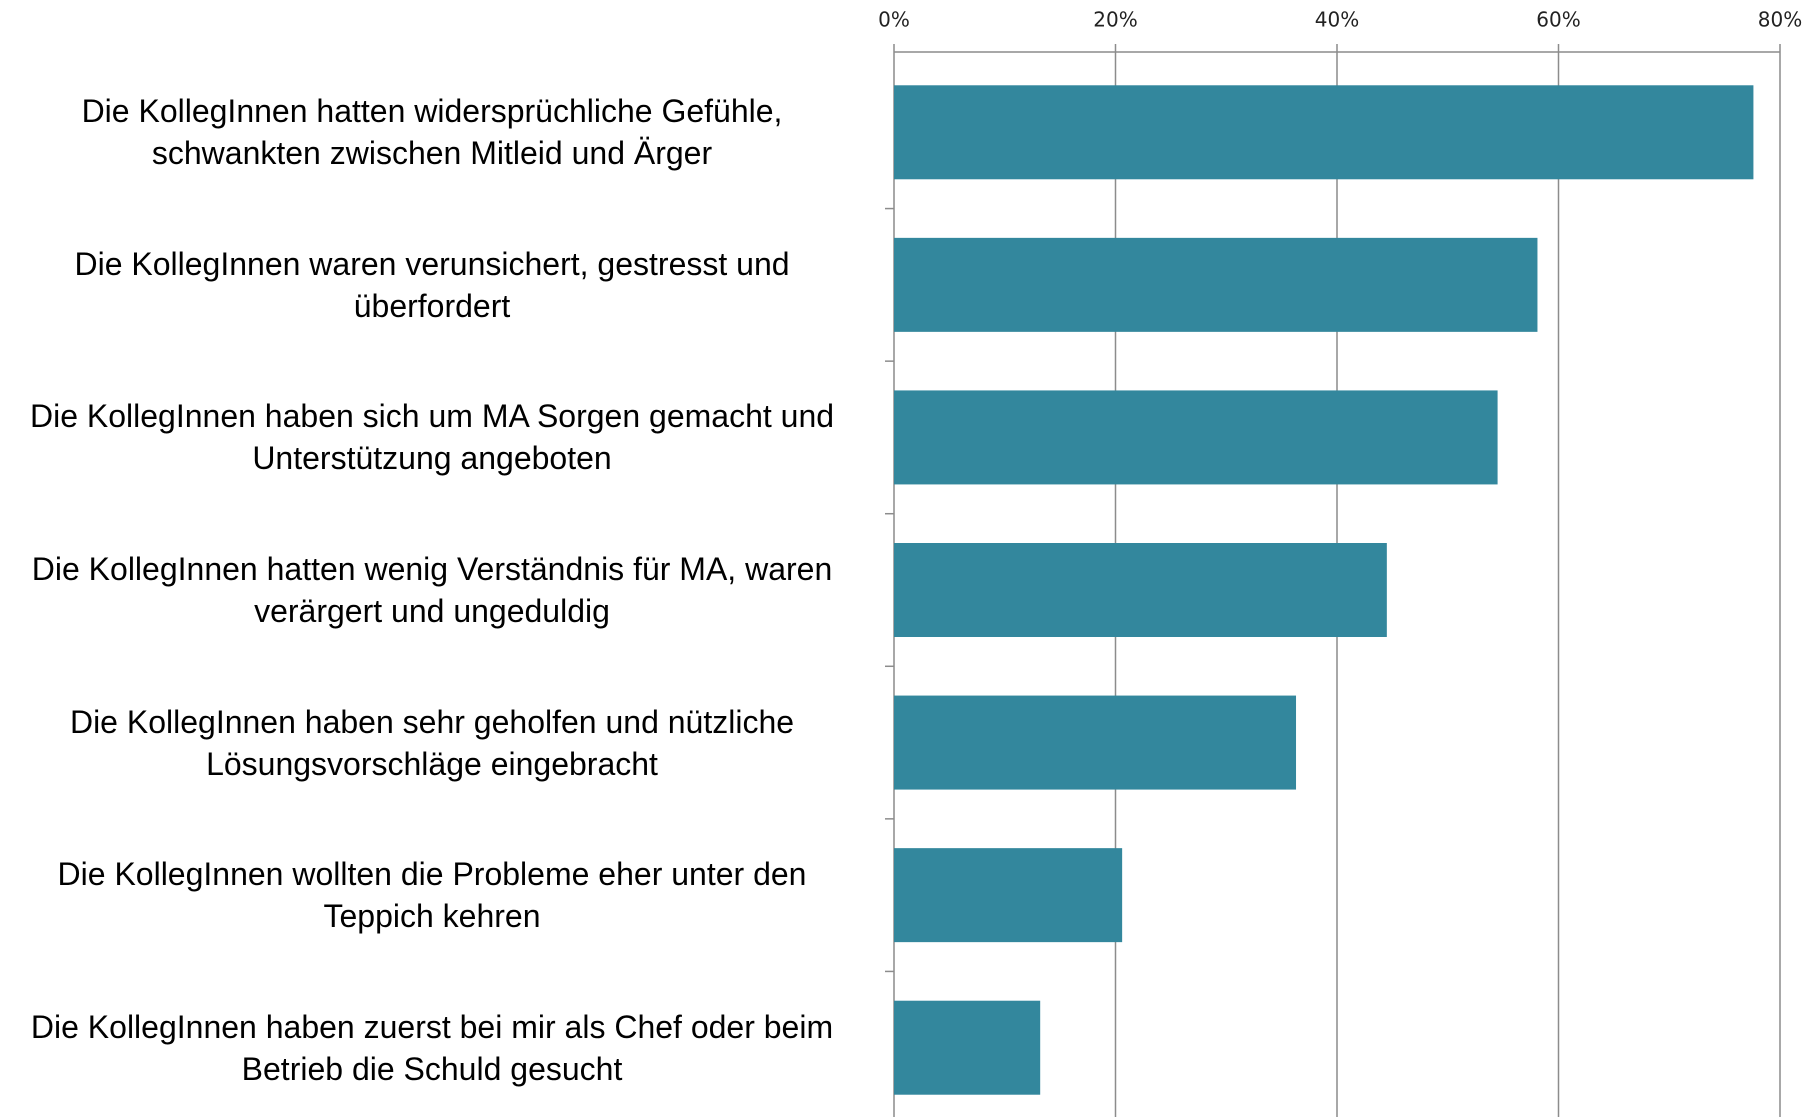  Describe the element at coordinates (1780, 20) in the screenshot. I see `x-tick-label: 80%` at that location.